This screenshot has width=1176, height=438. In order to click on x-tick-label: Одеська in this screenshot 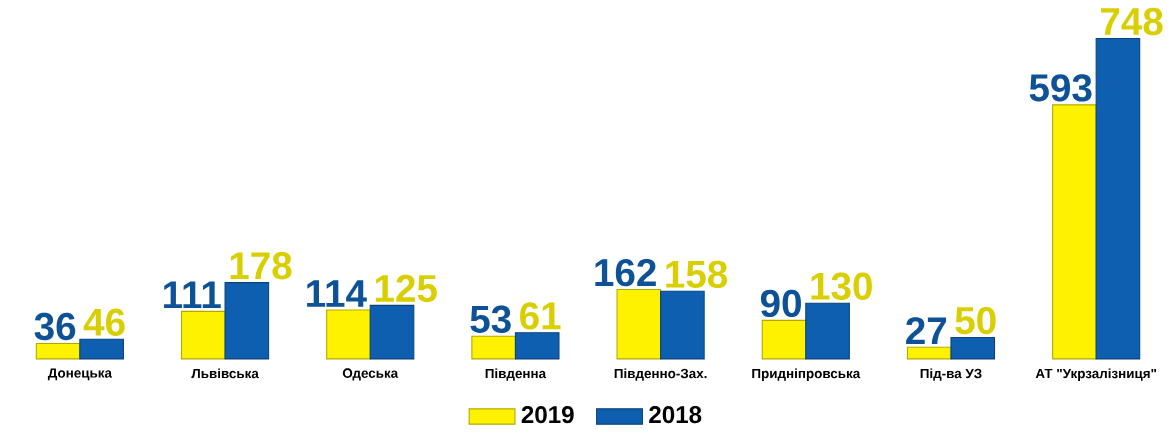, I will do `click(370, 374)`.